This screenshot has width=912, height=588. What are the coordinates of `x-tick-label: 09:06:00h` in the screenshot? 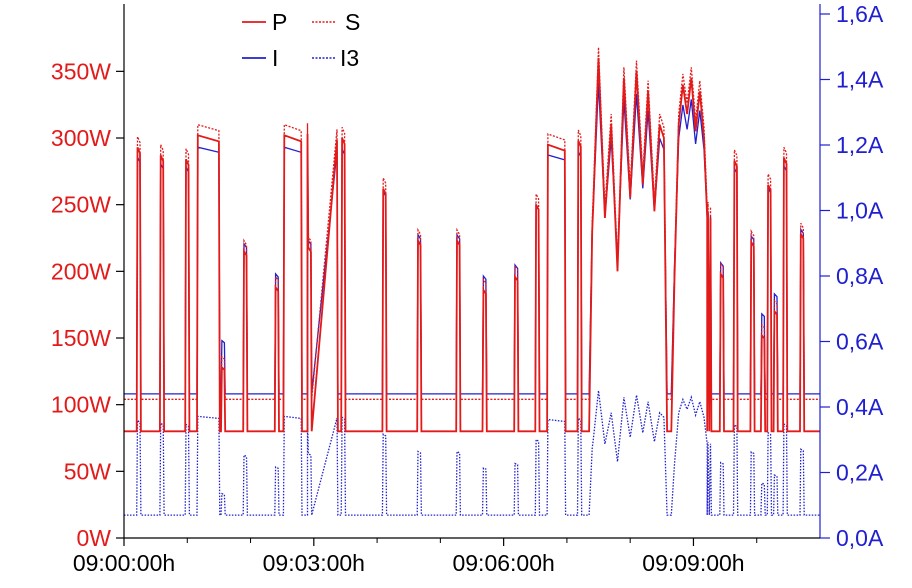 It's located at (503, 563).